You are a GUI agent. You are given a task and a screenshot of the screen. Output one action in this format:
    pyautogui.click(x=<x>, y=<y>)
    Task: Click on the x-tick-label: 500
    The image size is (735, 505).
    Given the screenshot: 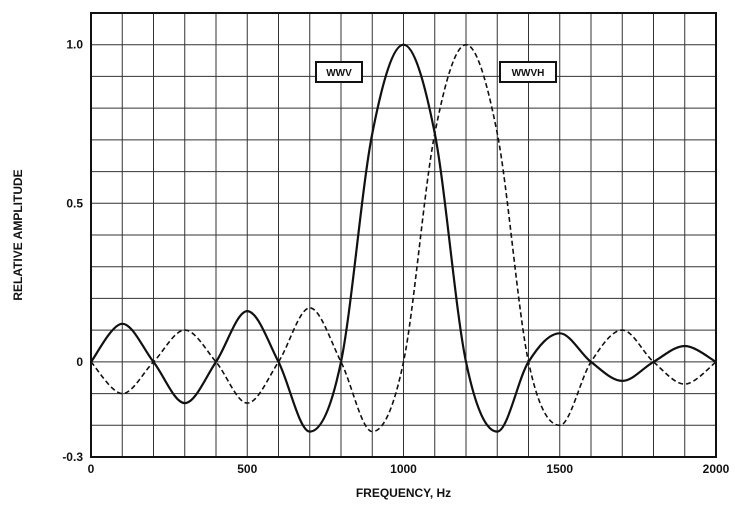 What is the action you would take?
    pyautogui.click(x=247, y=469)
    